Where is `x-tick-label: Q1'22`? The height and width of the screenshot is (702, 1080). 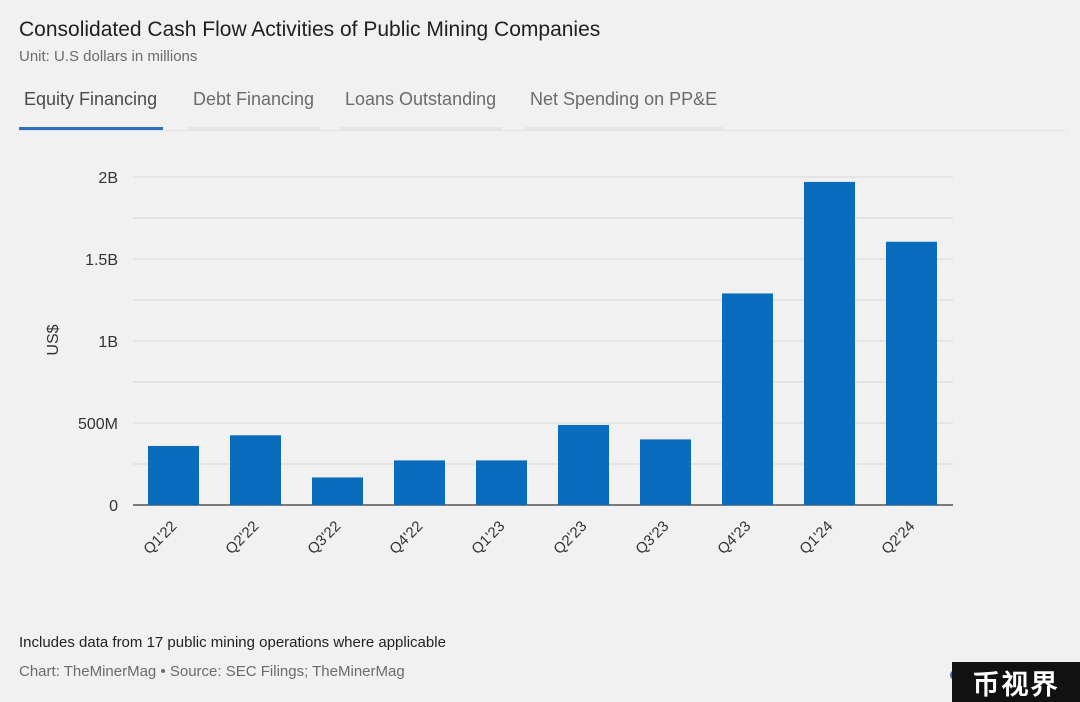
x-tick-label: Q1'22 is located at coordinates (160, 538).